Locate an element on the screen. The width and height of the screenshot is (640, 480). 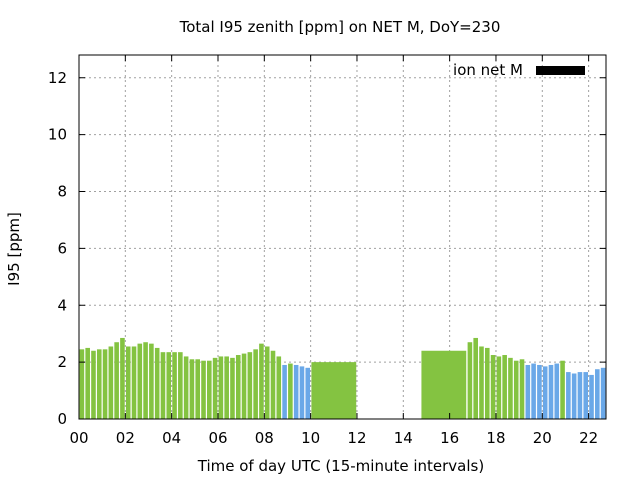
y-axis-label: I95 [ppm] is located at coordinates (14, 249).